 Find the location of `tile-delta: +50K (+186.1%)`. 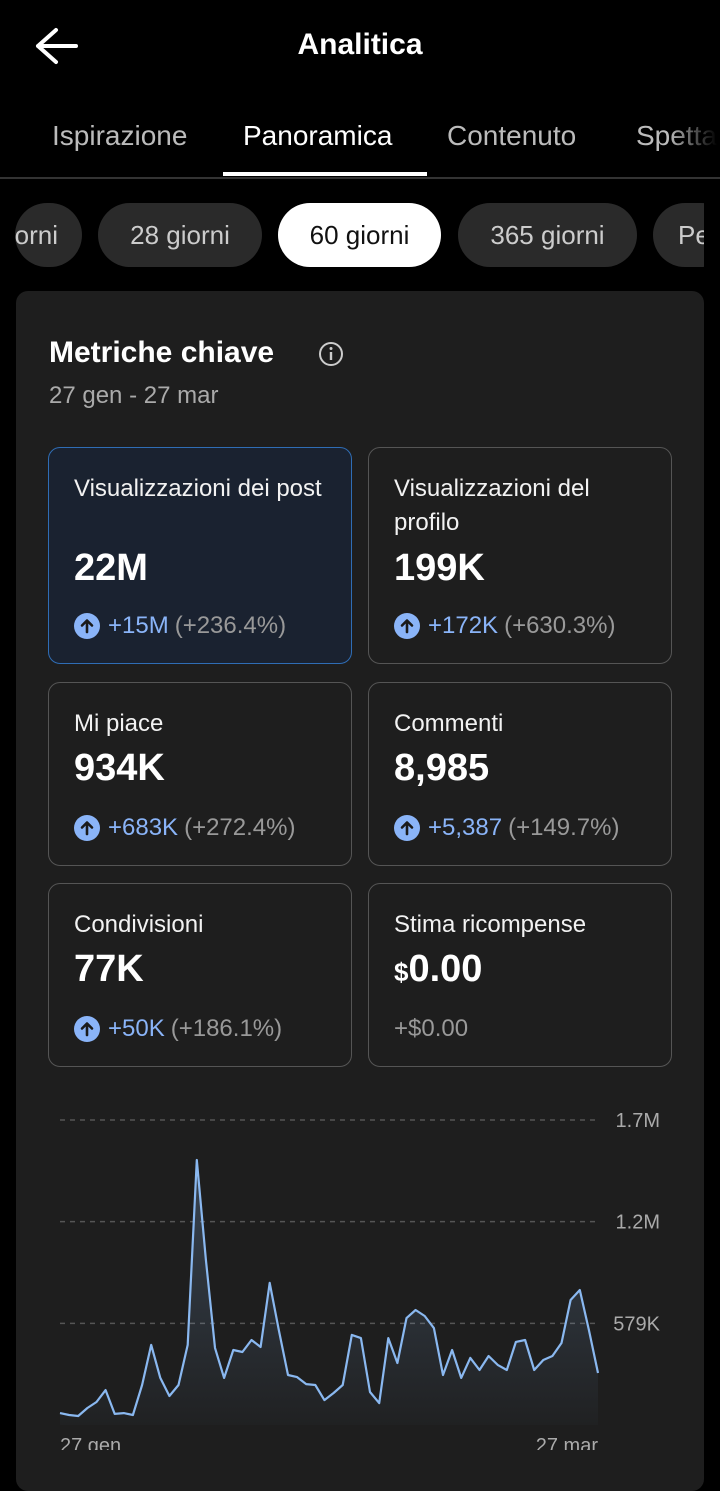

tile-delta: +50K (+186.1%) is located at coordinates (178, 1029).